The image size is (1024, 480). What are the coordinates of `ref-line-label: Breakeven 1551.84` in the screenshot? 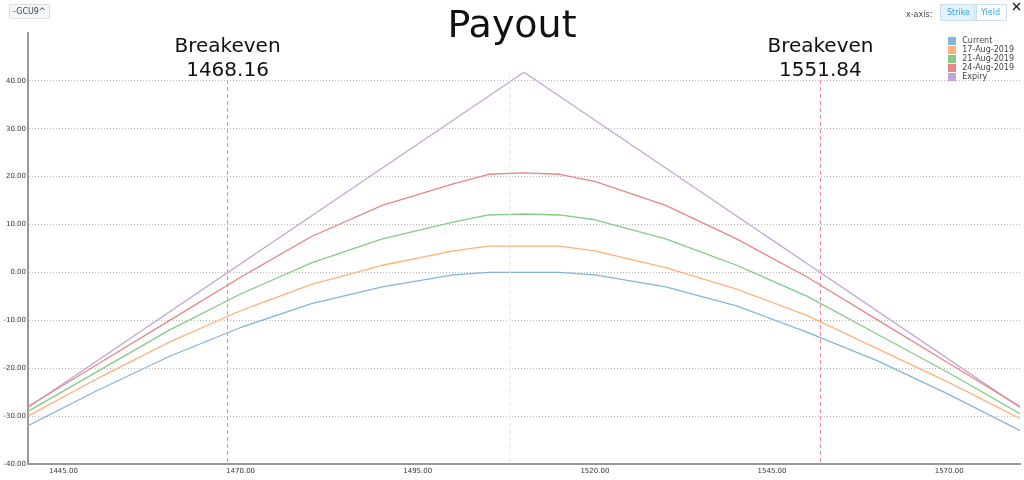 It's located at (820, 57).